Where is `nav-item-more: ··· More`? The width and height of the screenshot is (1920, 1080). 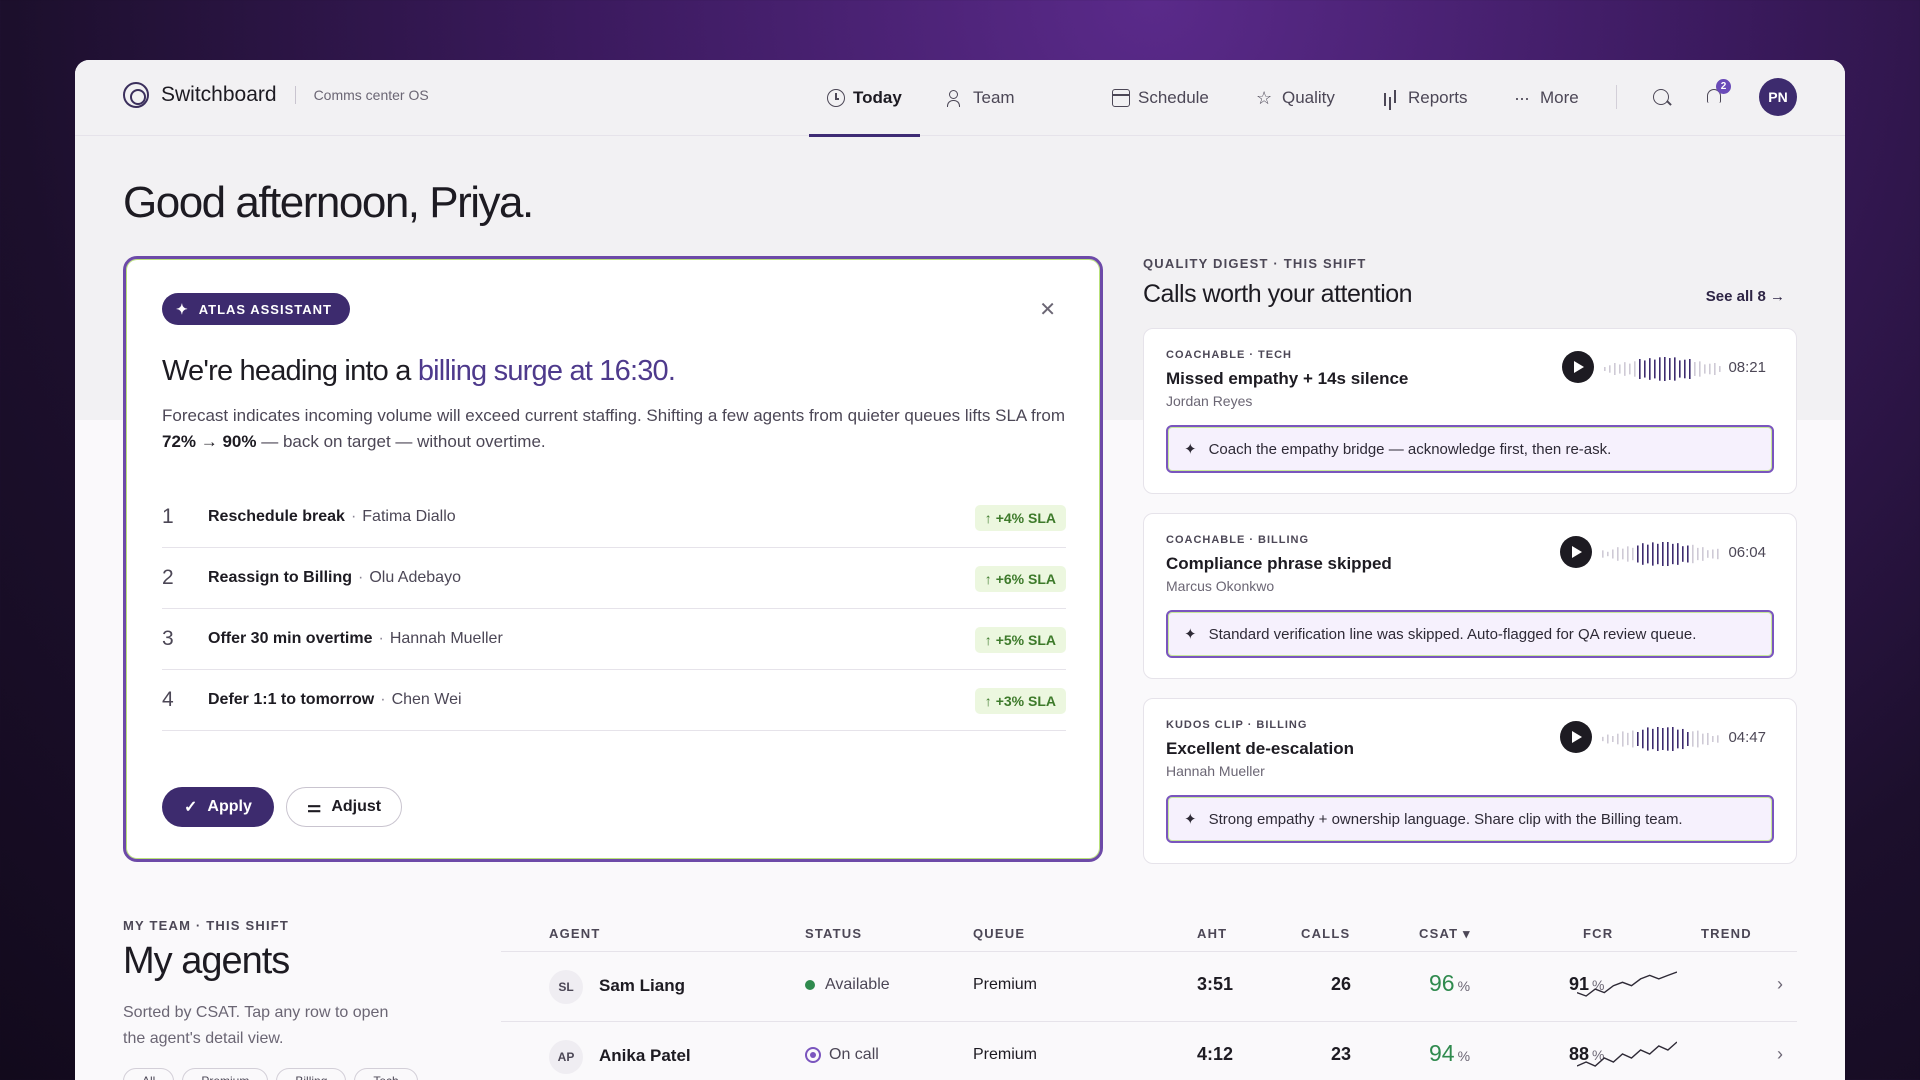 nav-item-more: ··· More is located at coordinates (1546, 98).